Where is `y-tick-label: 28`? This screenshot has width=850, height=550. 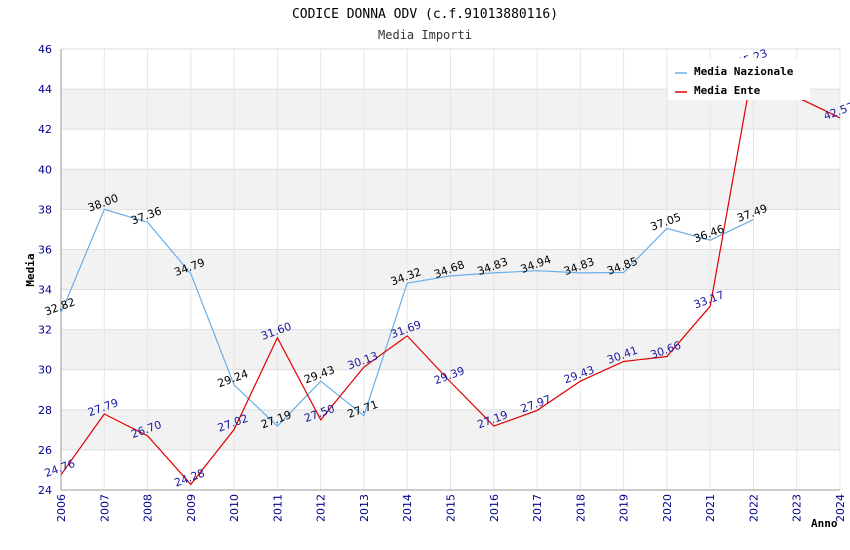 y-tick-label: 28 is located at coordinates (45, 410).